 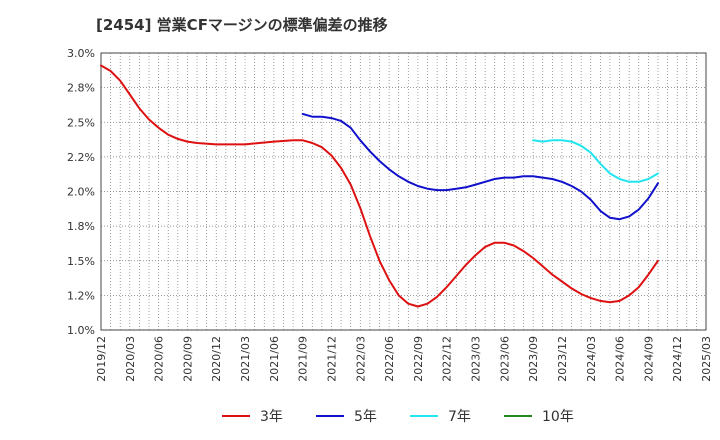 I want to click on y-tick-label: 2.0%, so click(x=81, y=192).